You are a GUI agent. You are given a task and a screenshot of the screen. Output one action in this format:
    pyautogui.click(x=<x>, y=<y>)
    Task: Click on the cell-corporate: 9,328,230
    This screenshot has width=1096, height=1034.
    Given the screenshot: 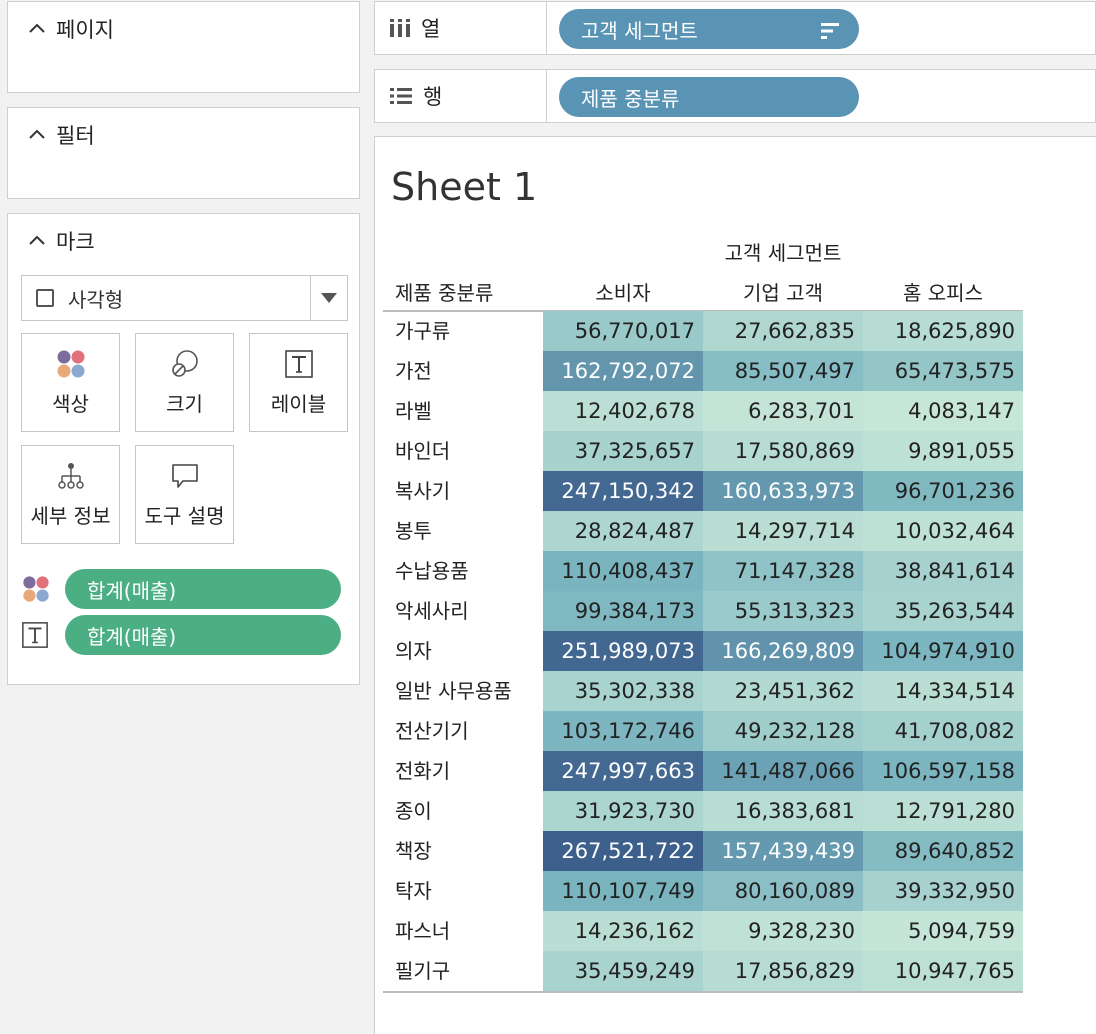 What is the action you would take?
    pyautogui.click(x=783, y=931)
    